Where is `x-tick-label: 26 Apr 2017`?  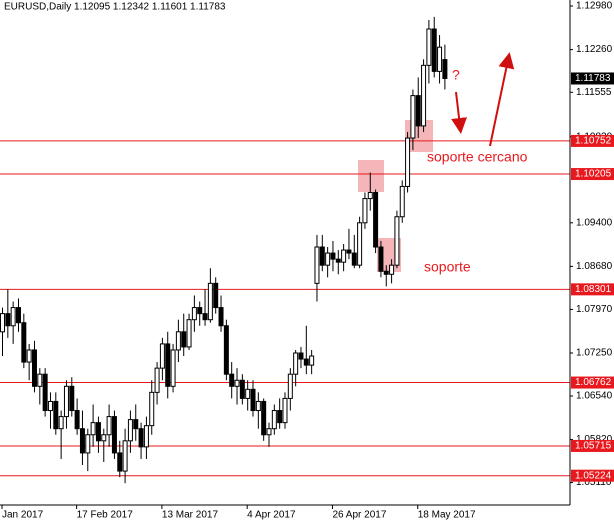 x-tick-label: 26 Apr 2017 is located at coordinates (359, 515).